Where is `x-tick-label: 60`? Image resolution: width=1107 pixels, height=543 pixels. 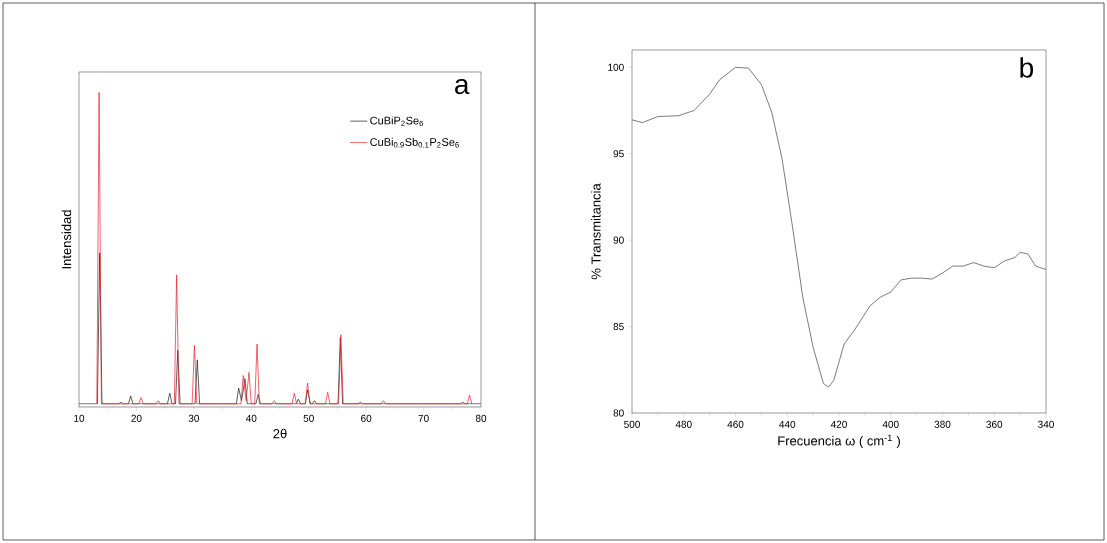
x-tick-label: 60 is located at coordinates (366, 418).